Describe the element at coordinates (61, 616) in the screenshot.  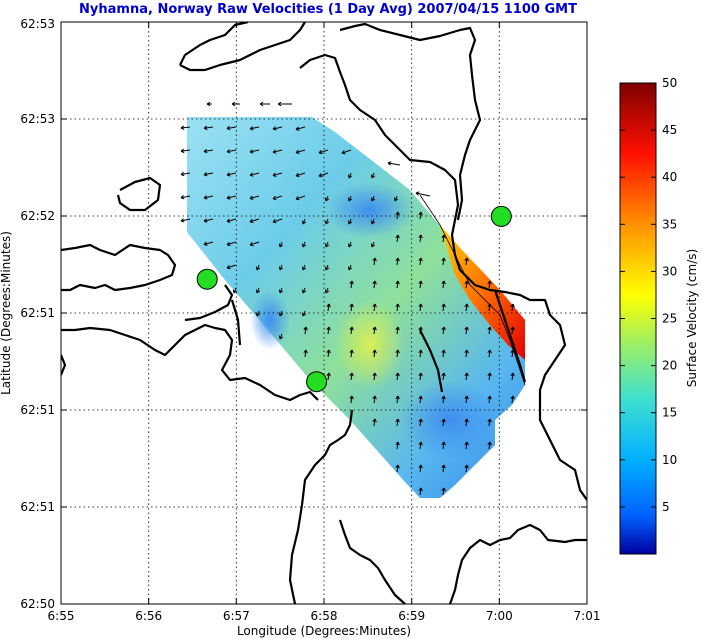
I see `x-tick-label: 6:55` at that location.